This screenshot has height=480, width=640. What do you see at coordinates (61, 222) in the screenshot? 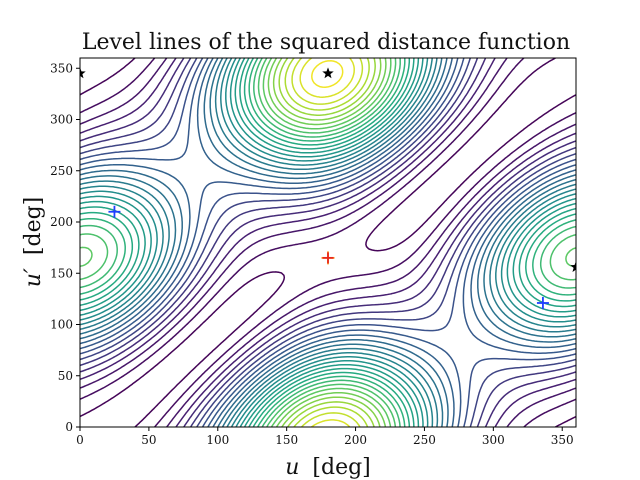
I see `y-tick-label: 200` at bounding box center [61, 222].